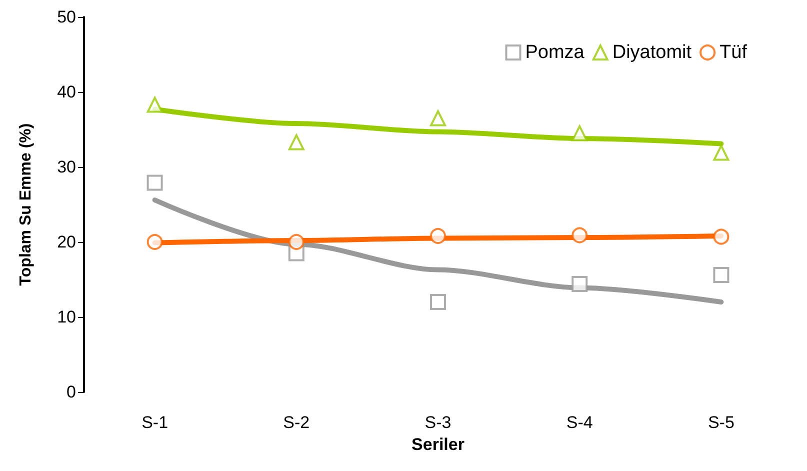 The width and height of the screenshot is (807, 471). Describe the element at coordinates (66, 242) in the screenshot. I see `y-tick-label: 20` at that location.